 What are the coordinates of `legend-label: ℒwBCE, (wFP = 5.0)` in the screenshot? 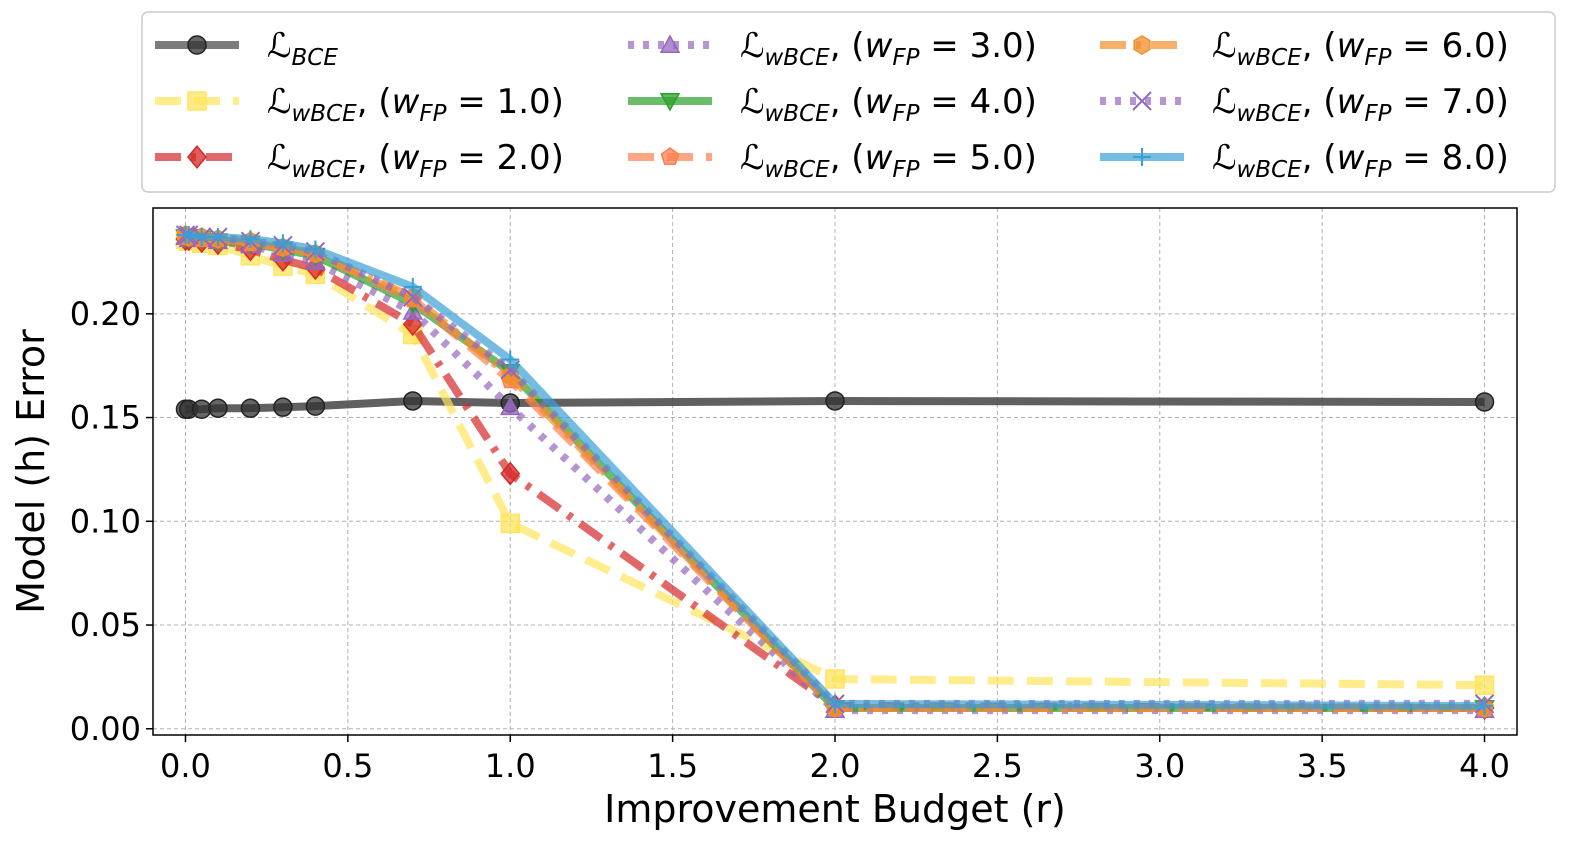 It's located at (888, 160).